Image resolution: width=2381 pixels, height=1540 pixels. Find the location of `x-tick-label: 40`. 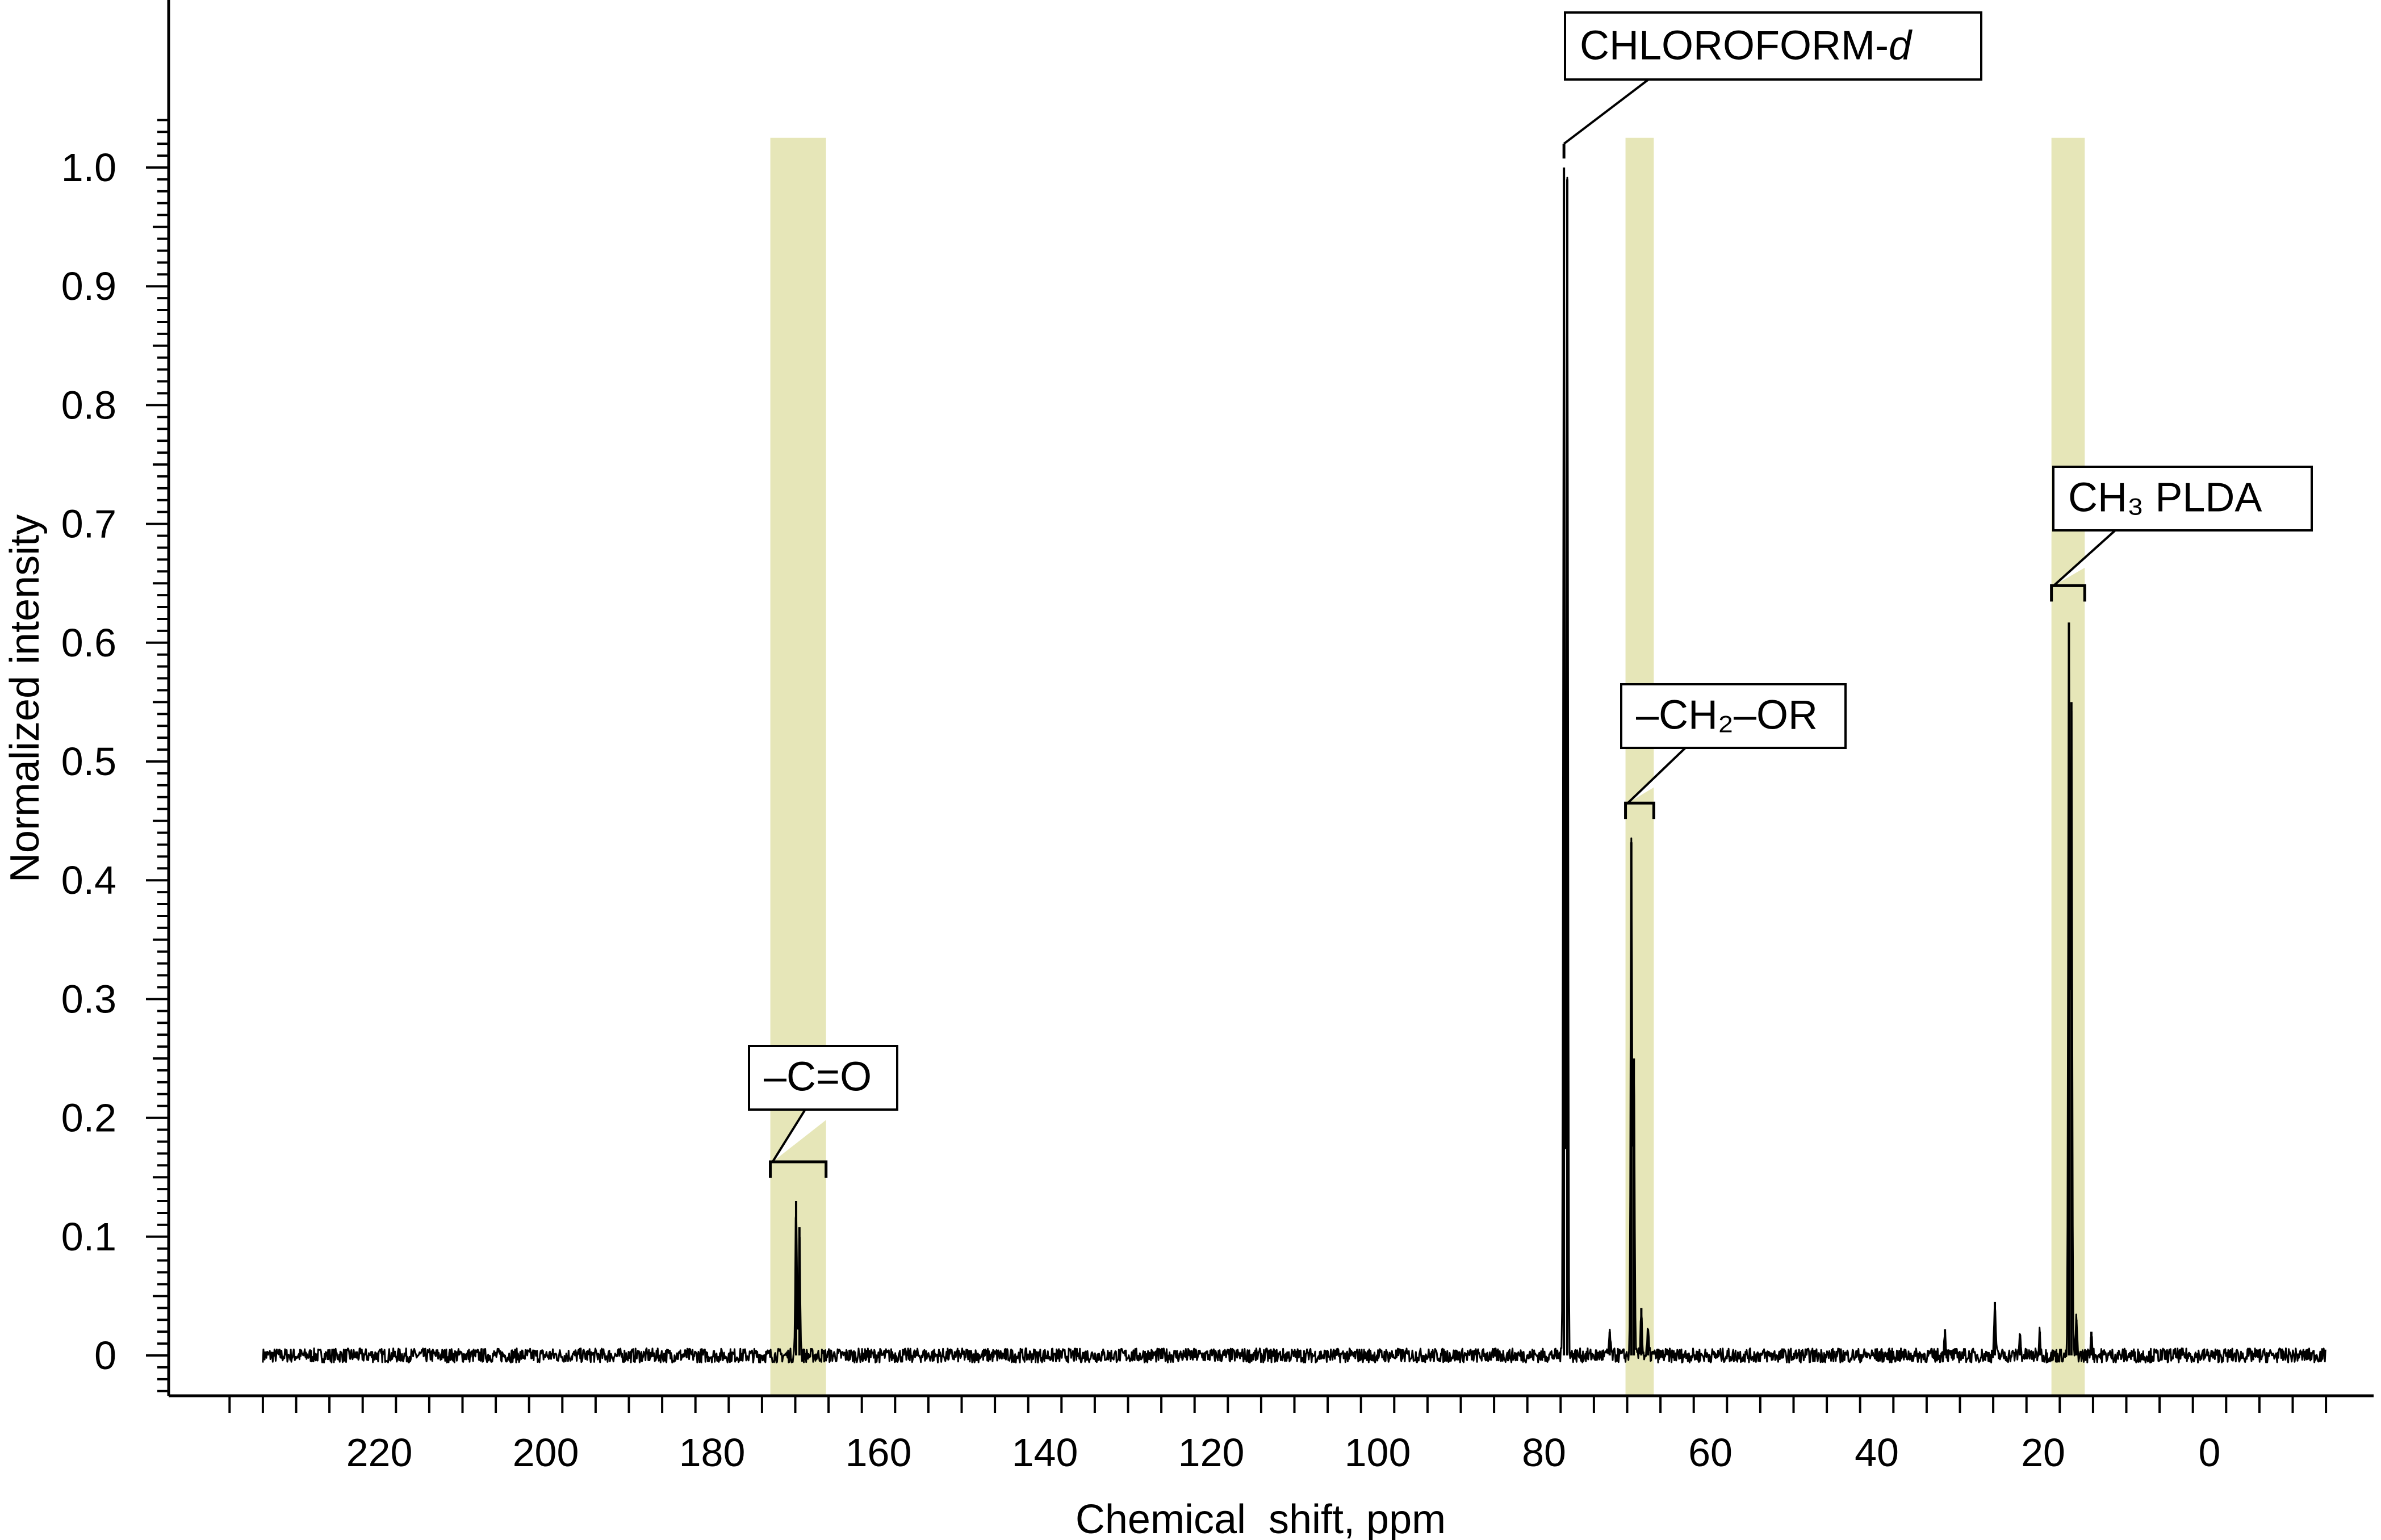

x-tick-label: 40 is located at coordinates (1877, 1452).